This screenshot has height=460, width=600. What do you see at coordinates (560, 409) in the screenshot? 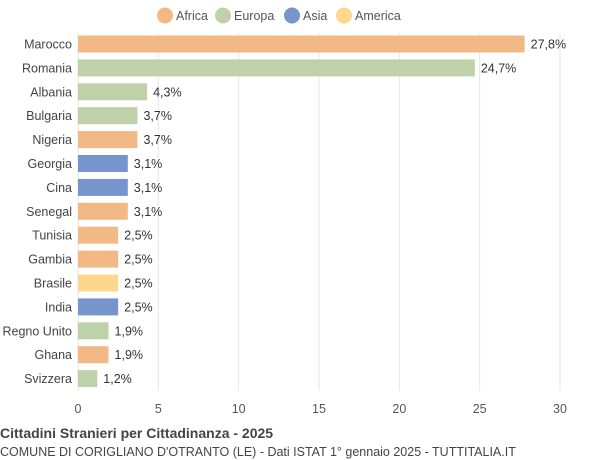
I see `x-tick-label: 30` at bounding box center [560, 409].